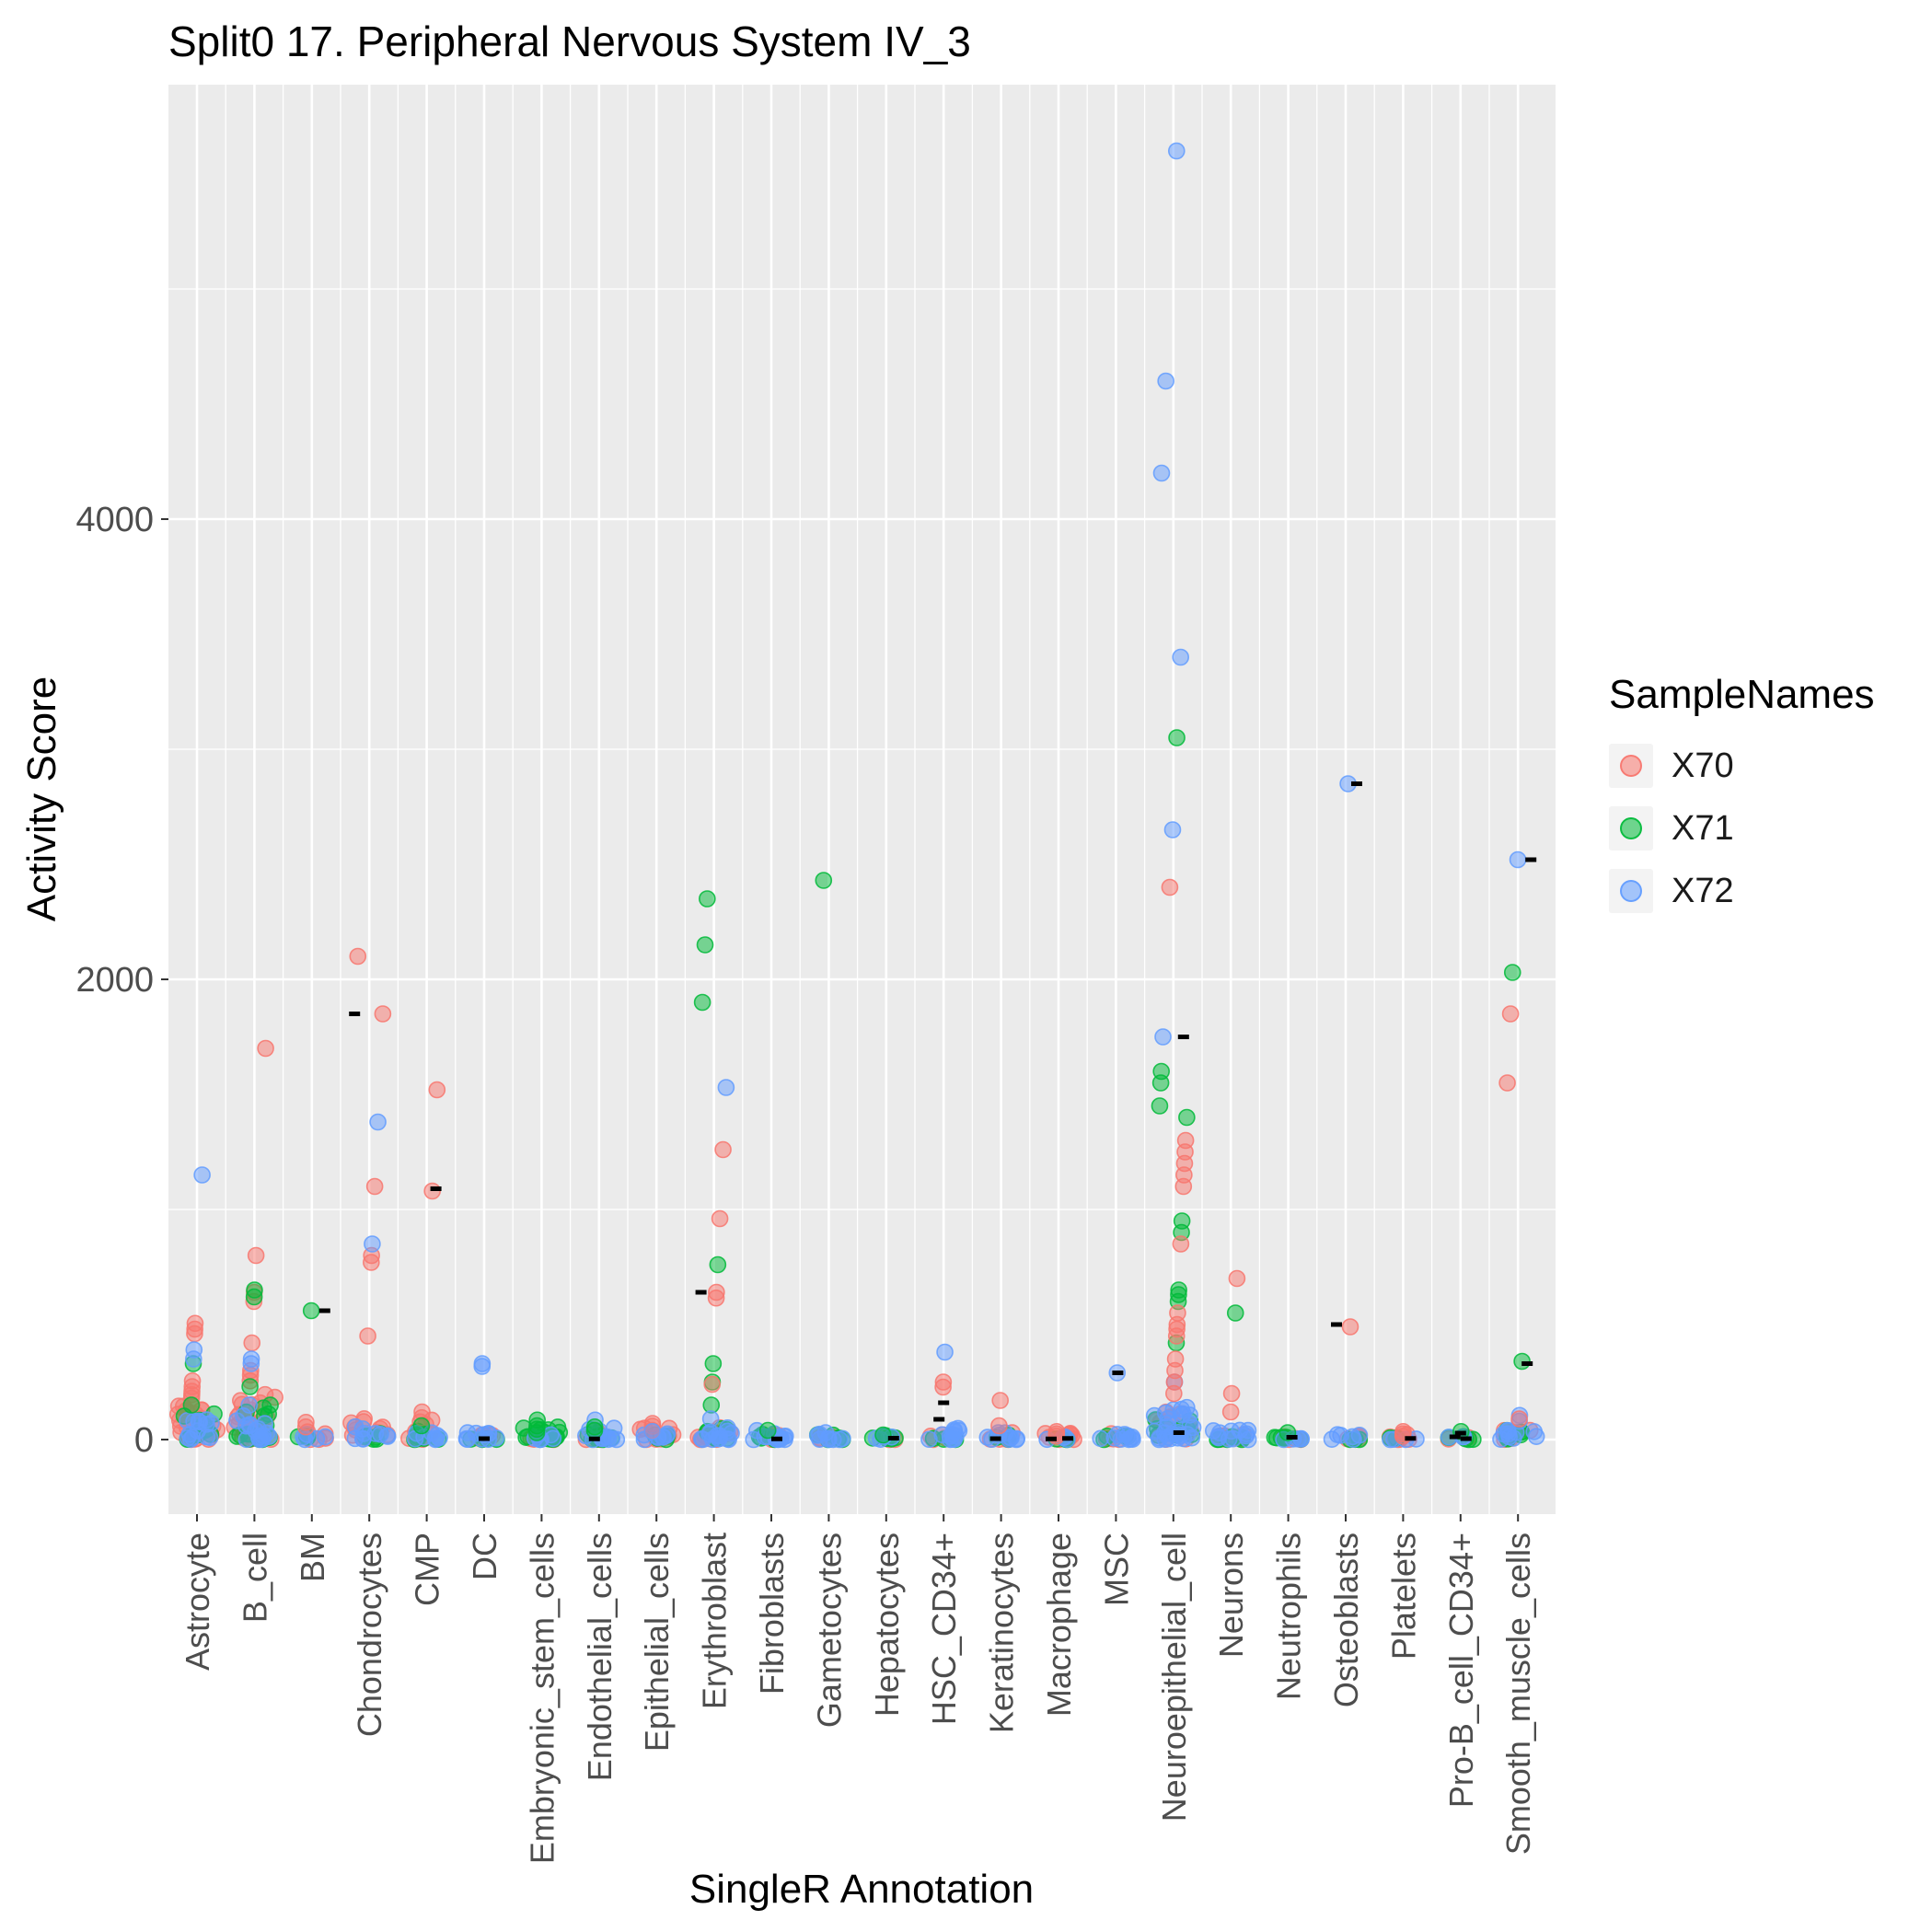  What do you see at coordinates (1116, 1570) in the screenshot?
I see `x-tick-label: MSC` at bounding box center [1116, 1570].